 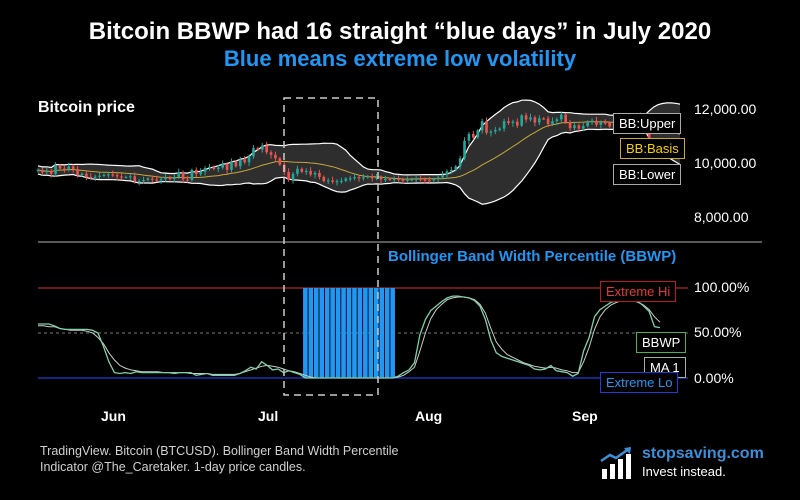 What do you see at coordinates (718, 332) in the screenshot?
I see `bbwp-y-tick: 50.00%` at bounding box center [718, 332].